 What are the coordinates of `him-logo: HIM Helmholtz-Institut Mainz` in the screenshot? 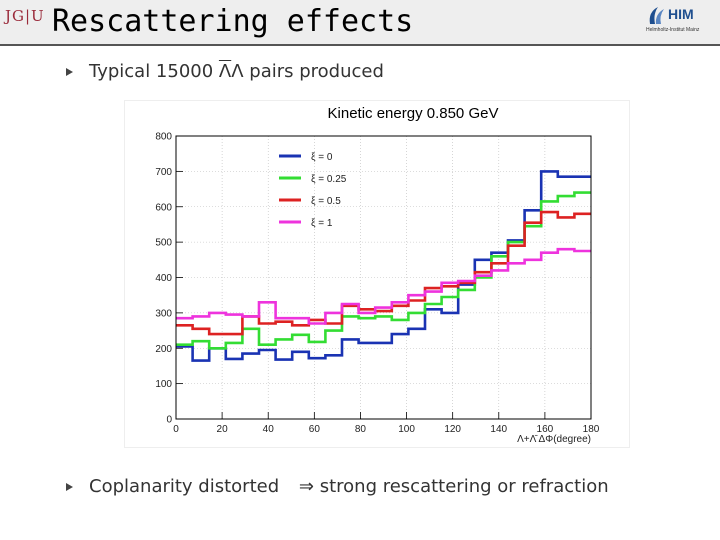 It's located at (682, 21).